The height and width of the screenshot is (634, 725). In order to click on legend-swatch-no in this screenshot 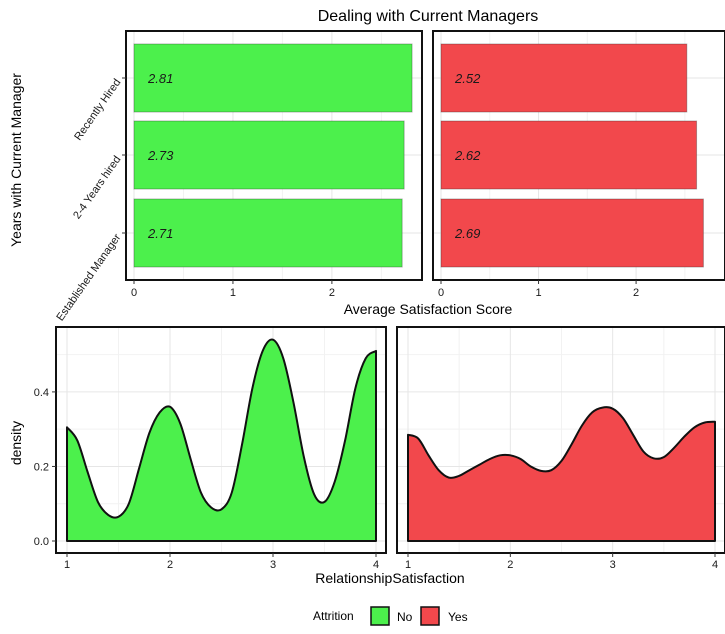, I will do `click(380, 616)`.